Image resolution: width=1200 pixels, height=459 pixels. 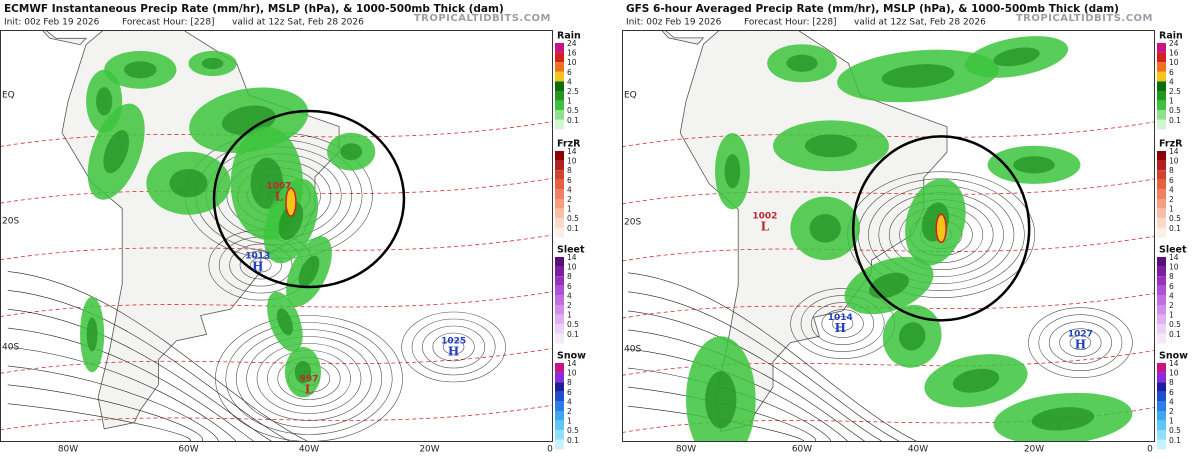 What do you see at coordinates (764, 217) in the screenshot?
I see `pressure-value: 1002` at bounding box center [764, 217].